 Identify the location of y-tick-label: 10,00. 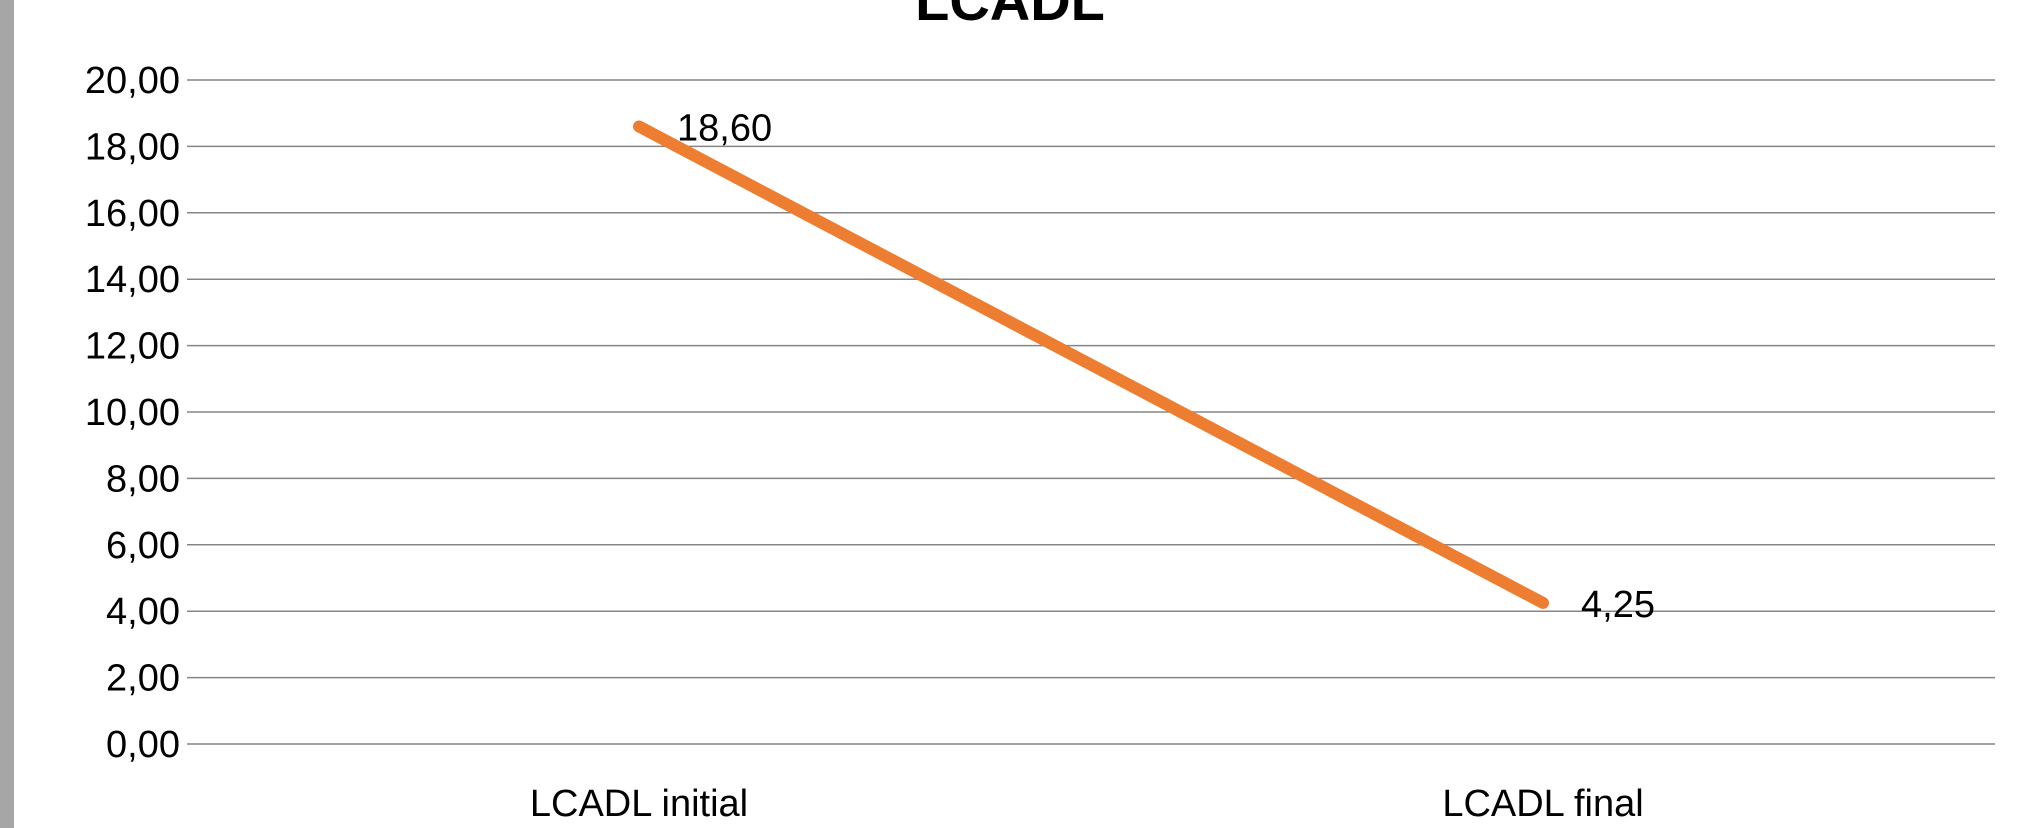
(132, 413).